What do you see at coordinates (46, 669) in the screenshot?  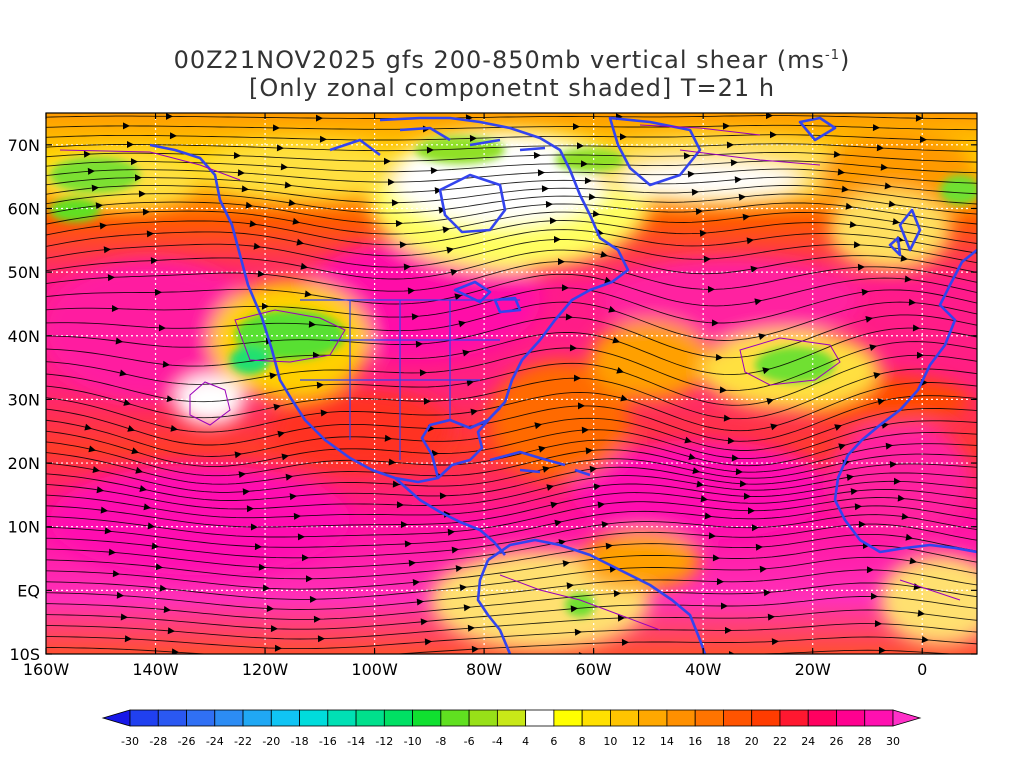 I see `lon-label: 160W` at bounding box center [46, 669].